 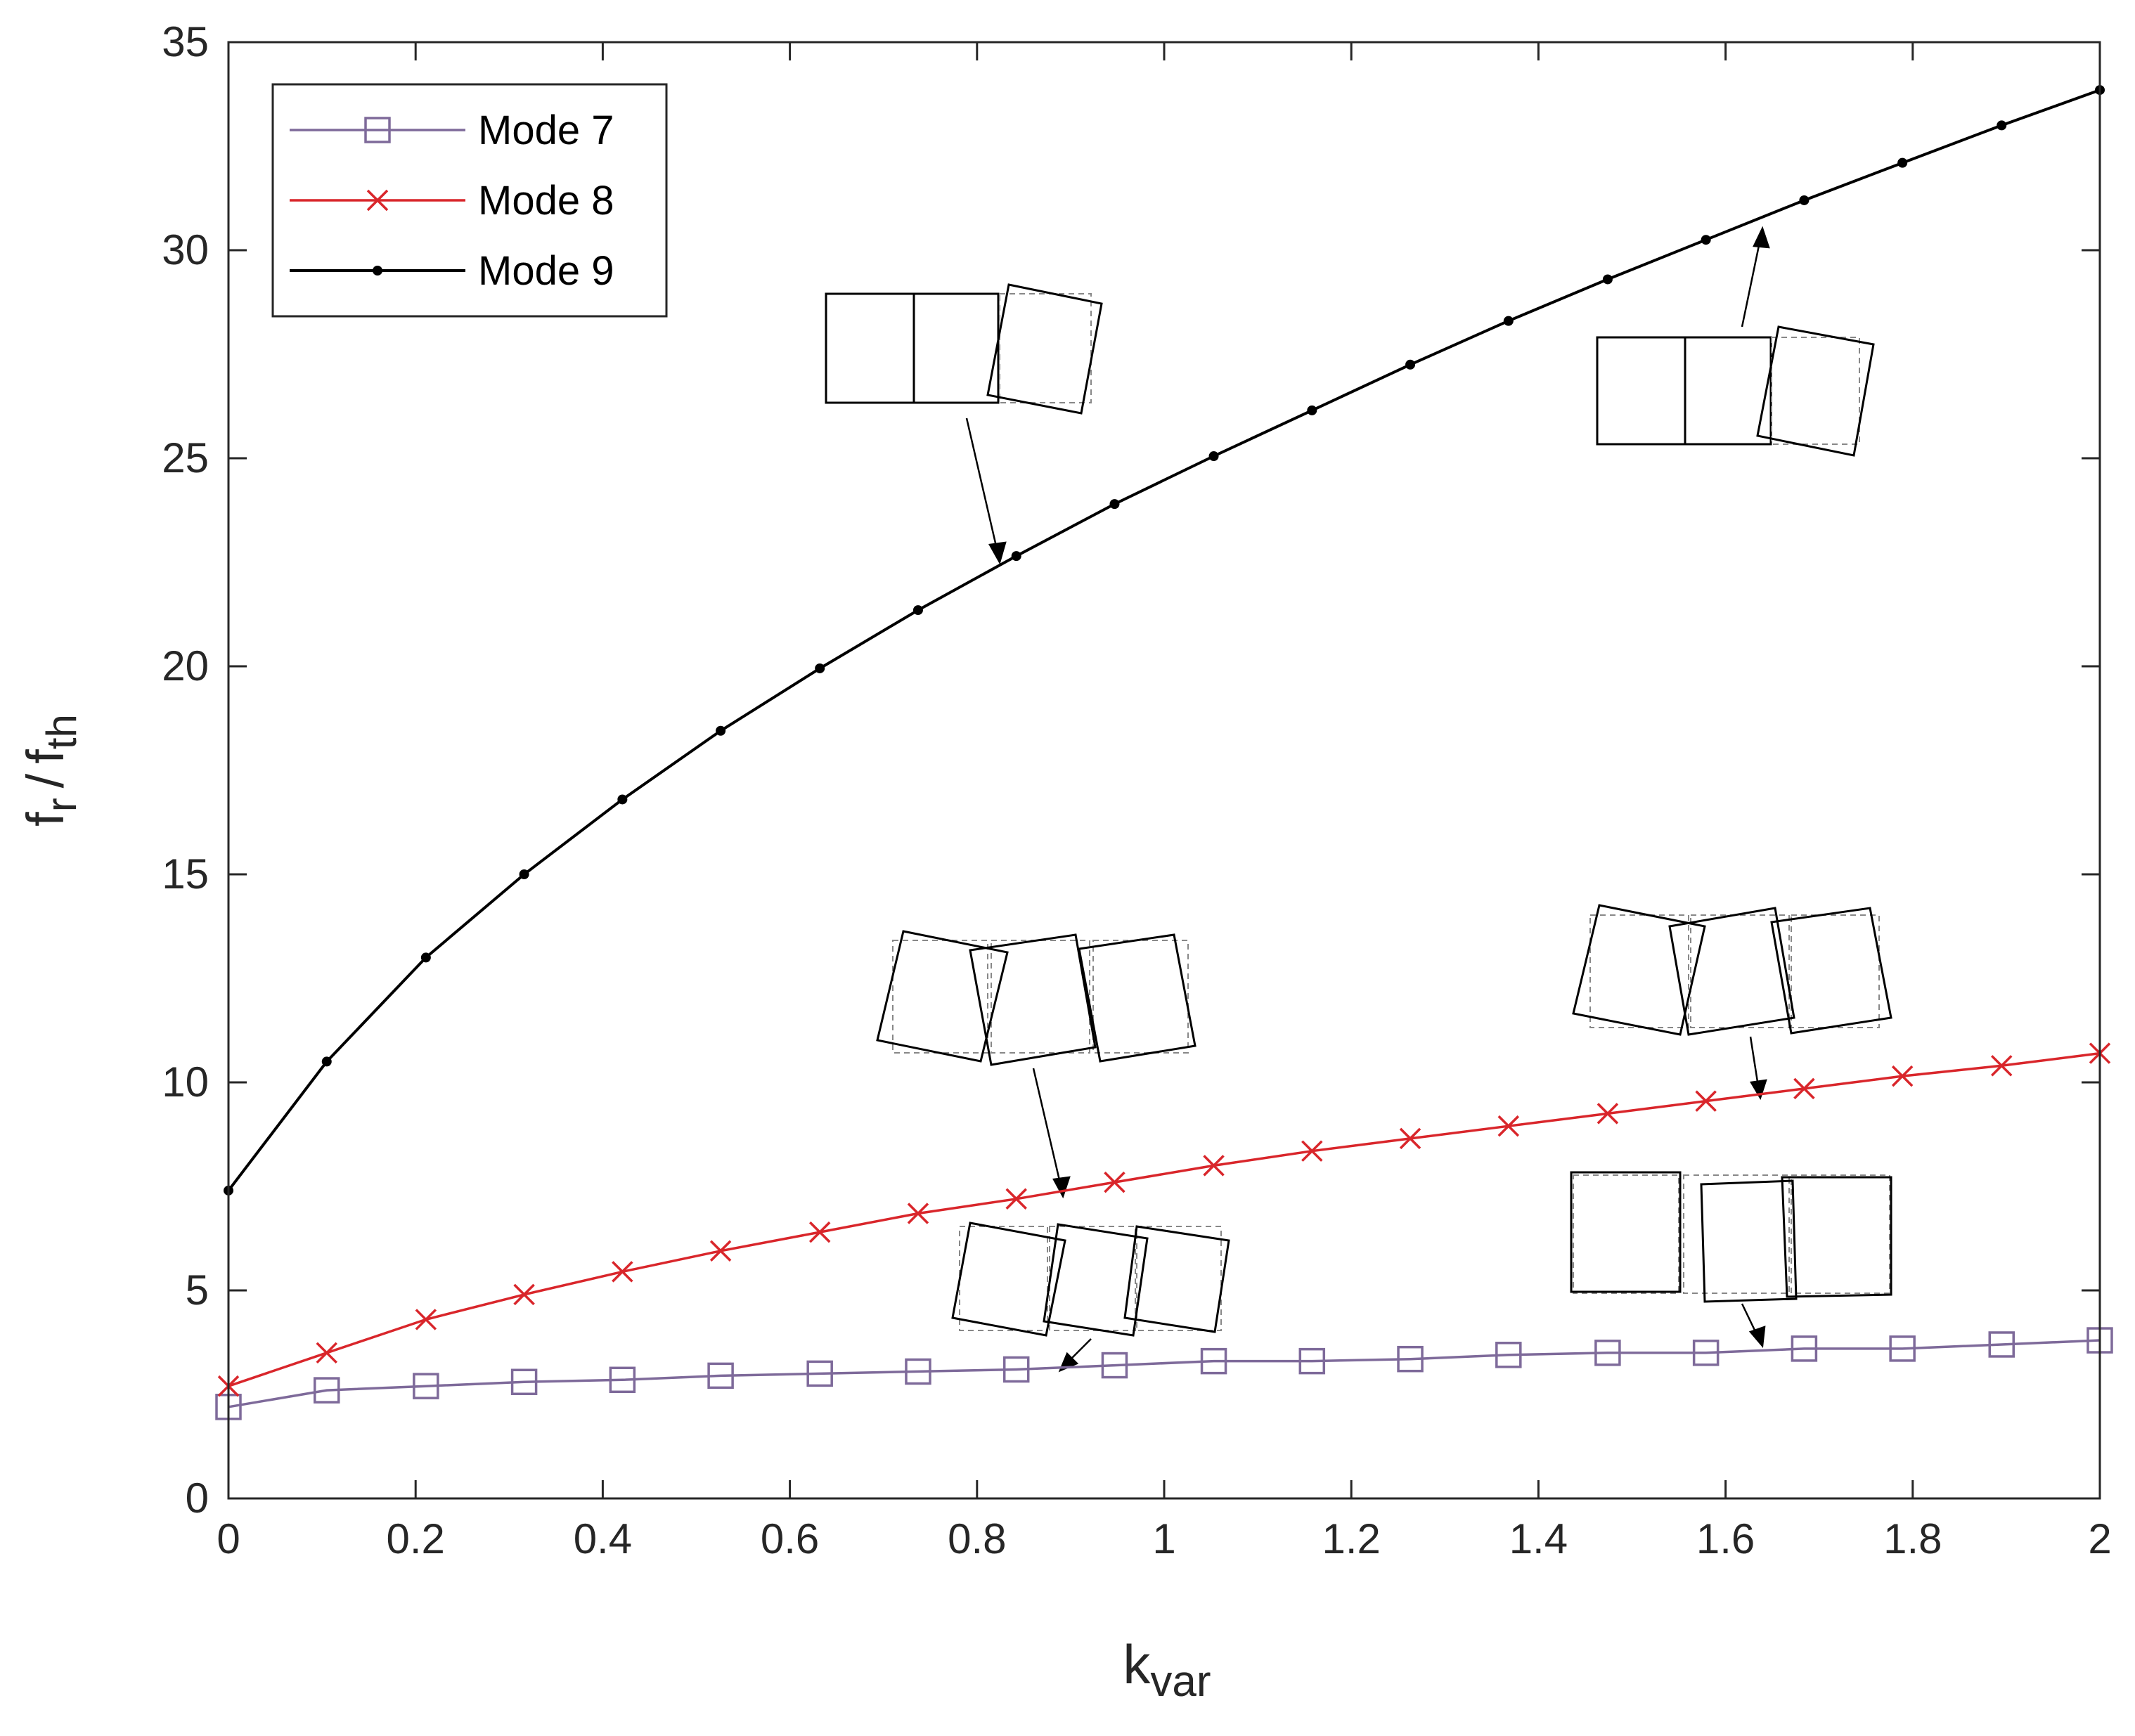 What do you see at coordinates (1090, 1279) in the screenshot?
I see `inset-mode7-left` at bounding box center [1090, 1279].